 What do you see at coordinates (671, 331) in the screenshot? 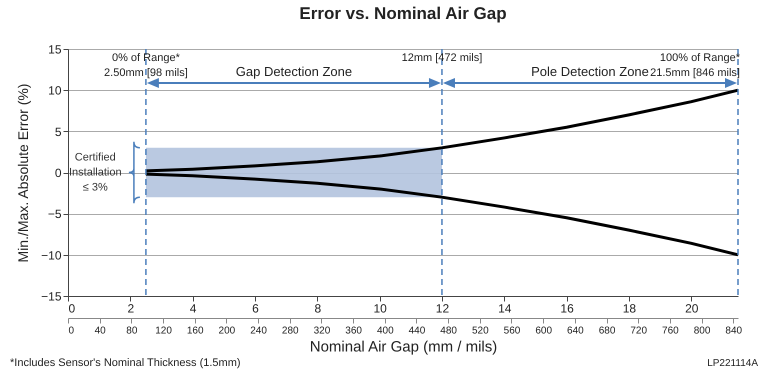
I see `x2-tick-label: 760` at bounding box center [671, 331].